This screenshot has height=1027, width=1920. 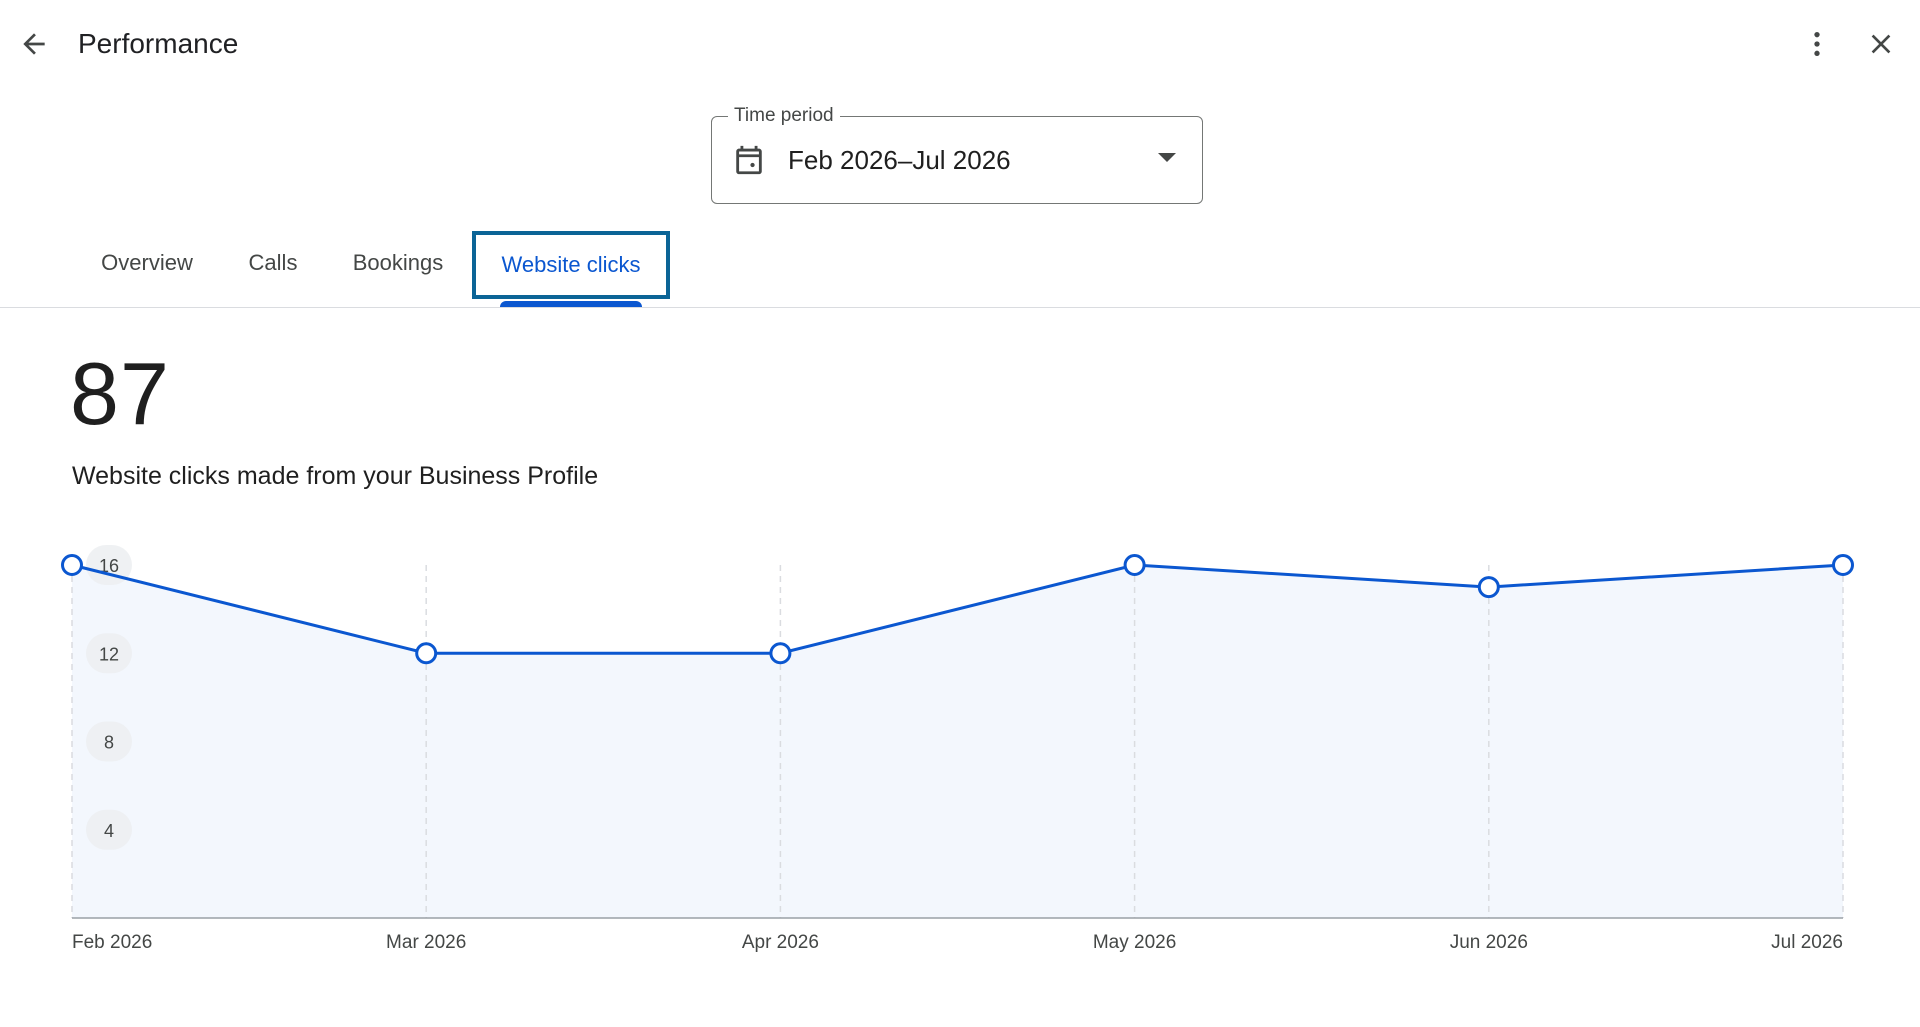 I want to click on time-period-value: Feb 2026–Jul 2026, so click(x=899, y=160).